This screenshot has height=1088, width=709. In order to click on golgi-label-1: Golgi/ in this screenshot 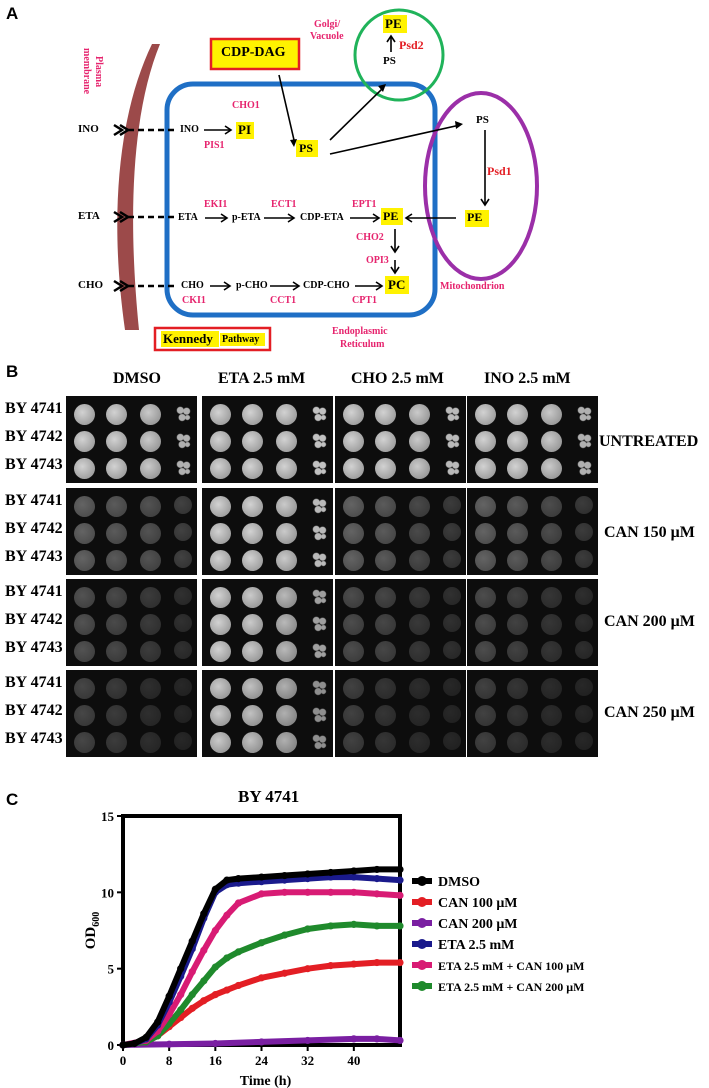, I will do `click(327, 24)`.